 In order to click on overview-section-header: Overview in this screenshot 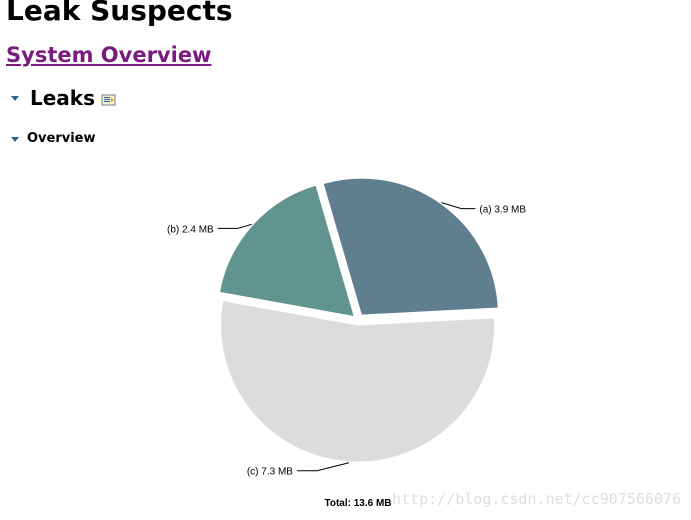, I will do `click(52, 139)`.